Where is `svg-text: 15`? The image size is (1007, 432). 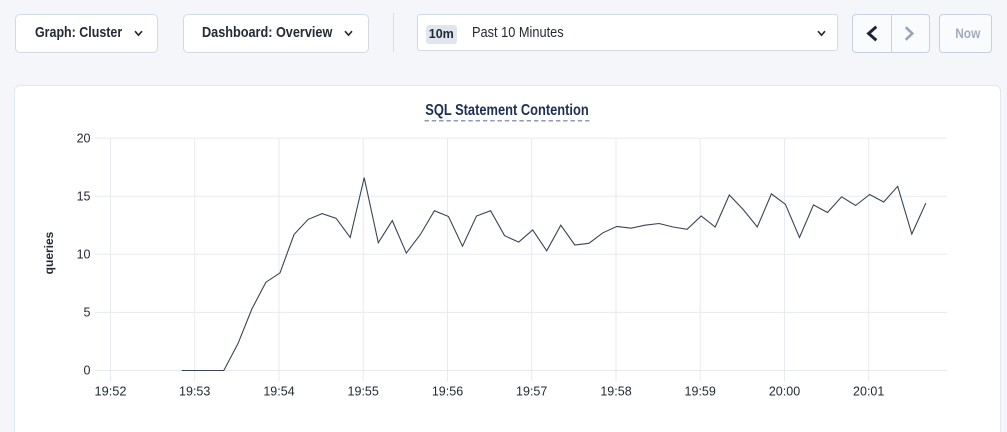
svg-text: 15 is located at coordinates (84, 196).